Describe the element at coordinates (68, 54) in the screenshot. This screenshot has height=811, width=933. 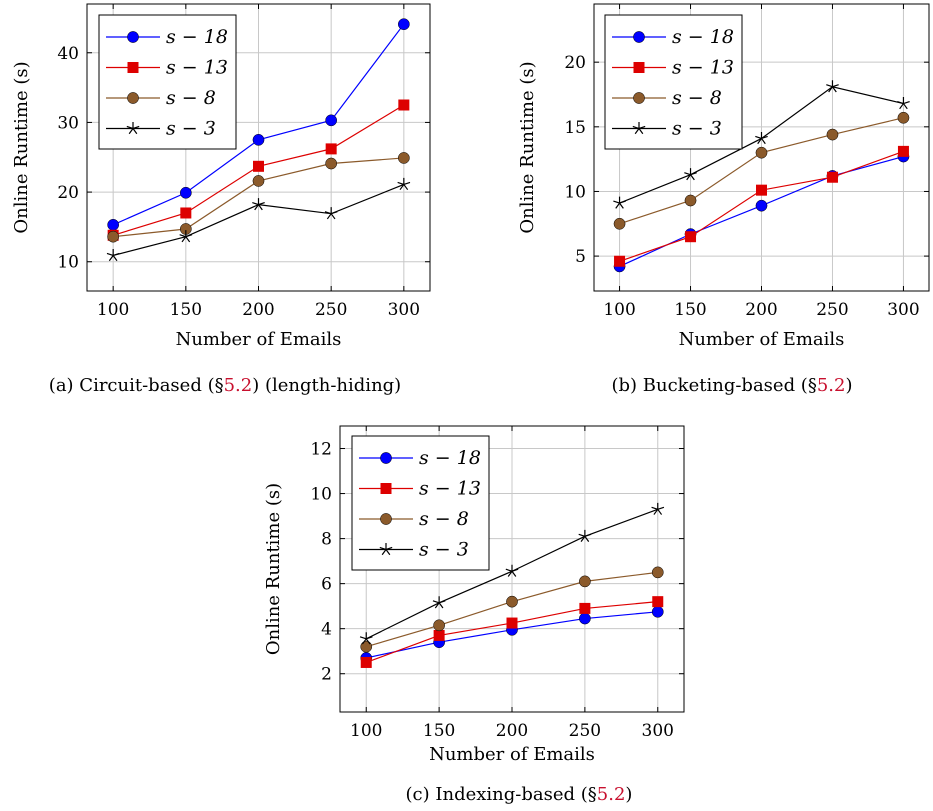
I see `y-tick-label: 40` at that location.